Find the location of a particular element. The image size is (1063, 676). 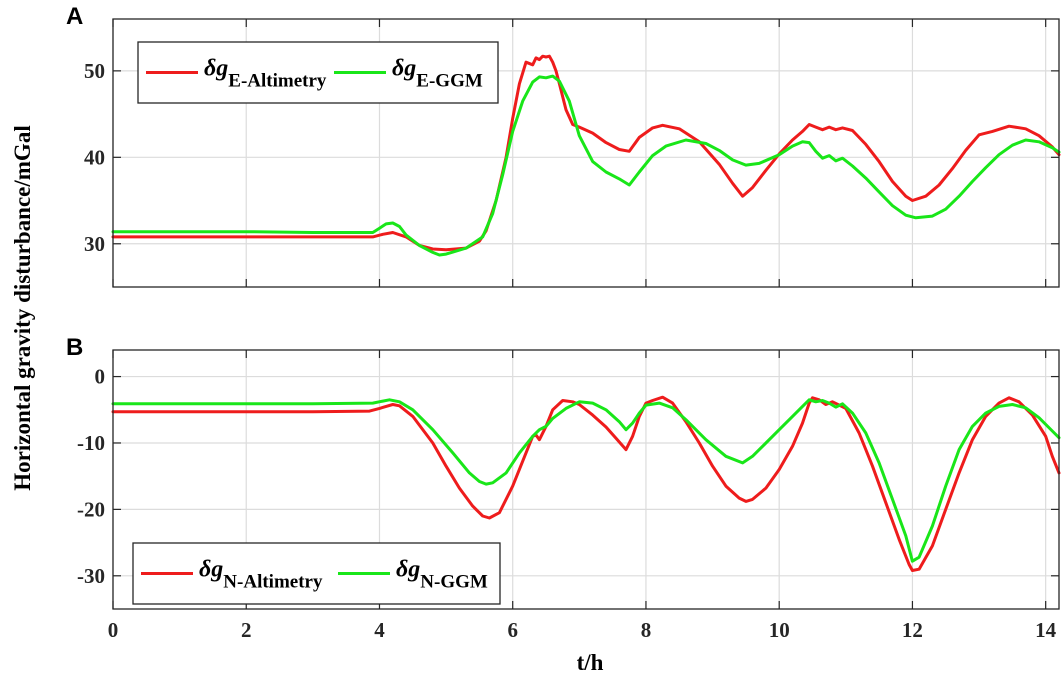

panel-a-legend: δgE-Altimetry δgE-GGM is located at coordinates (318, 72).